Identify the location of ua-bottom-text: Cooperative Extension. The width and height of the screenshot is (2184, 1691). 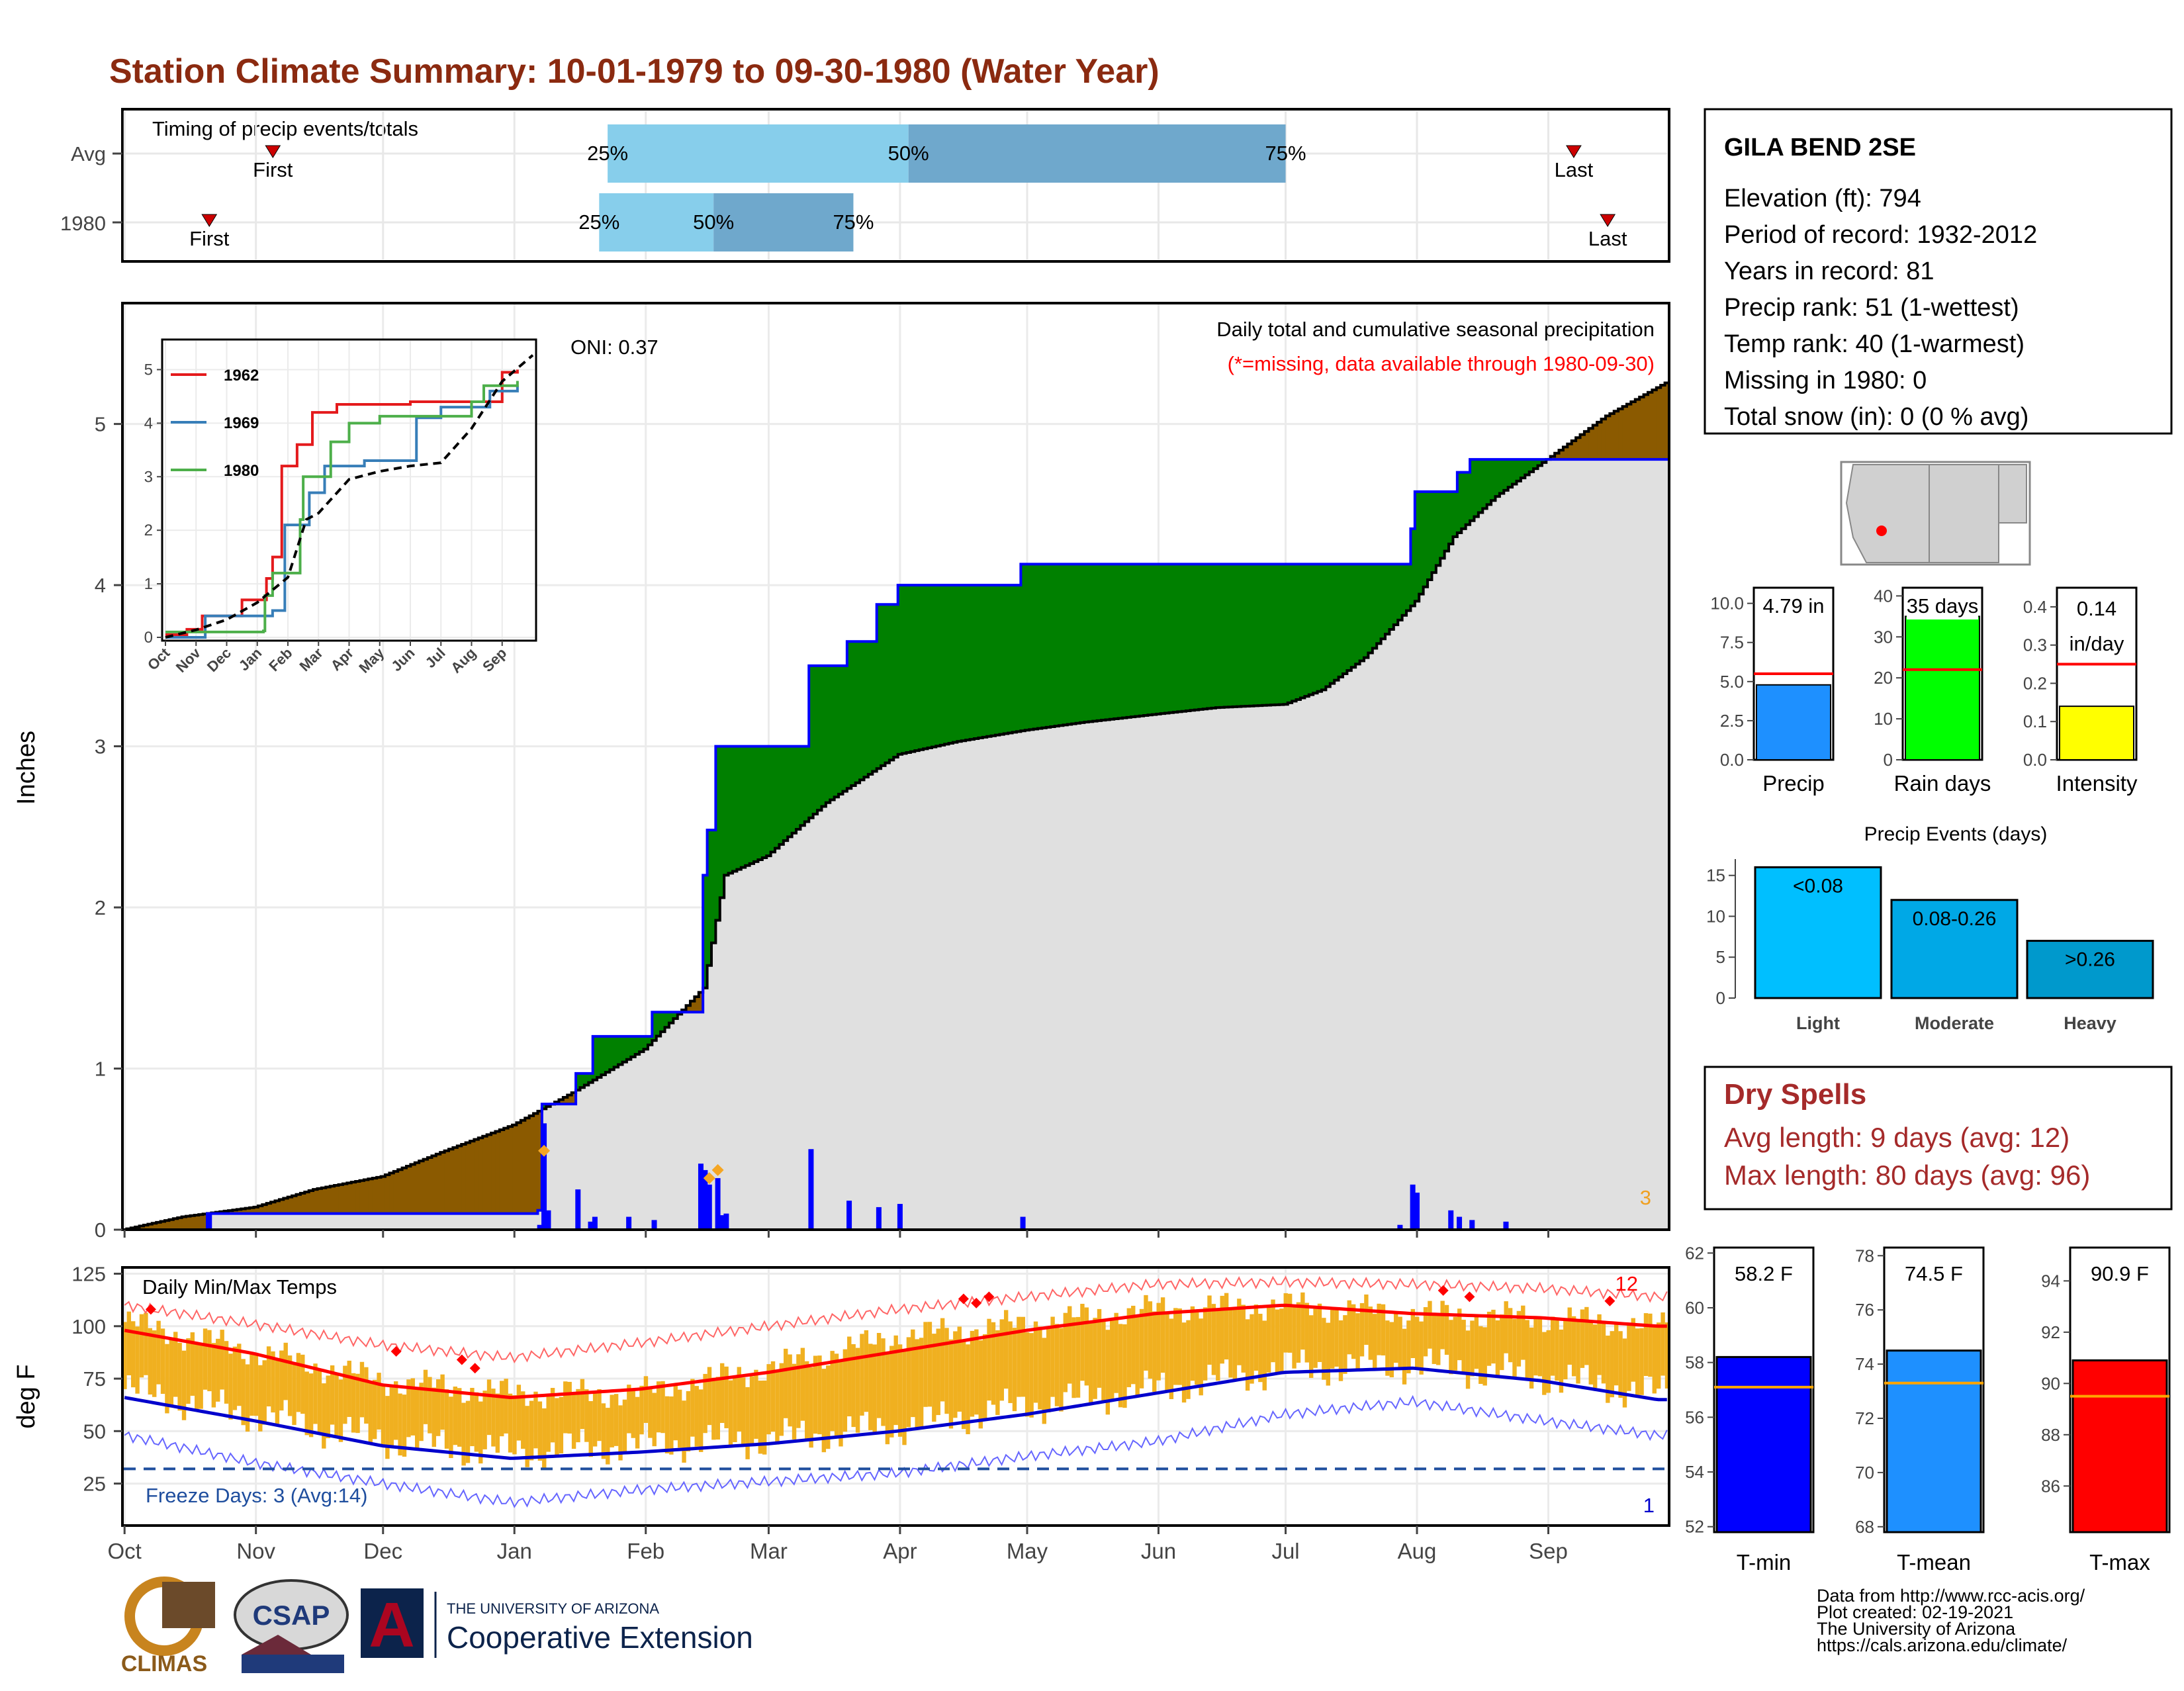
(600, 1637).